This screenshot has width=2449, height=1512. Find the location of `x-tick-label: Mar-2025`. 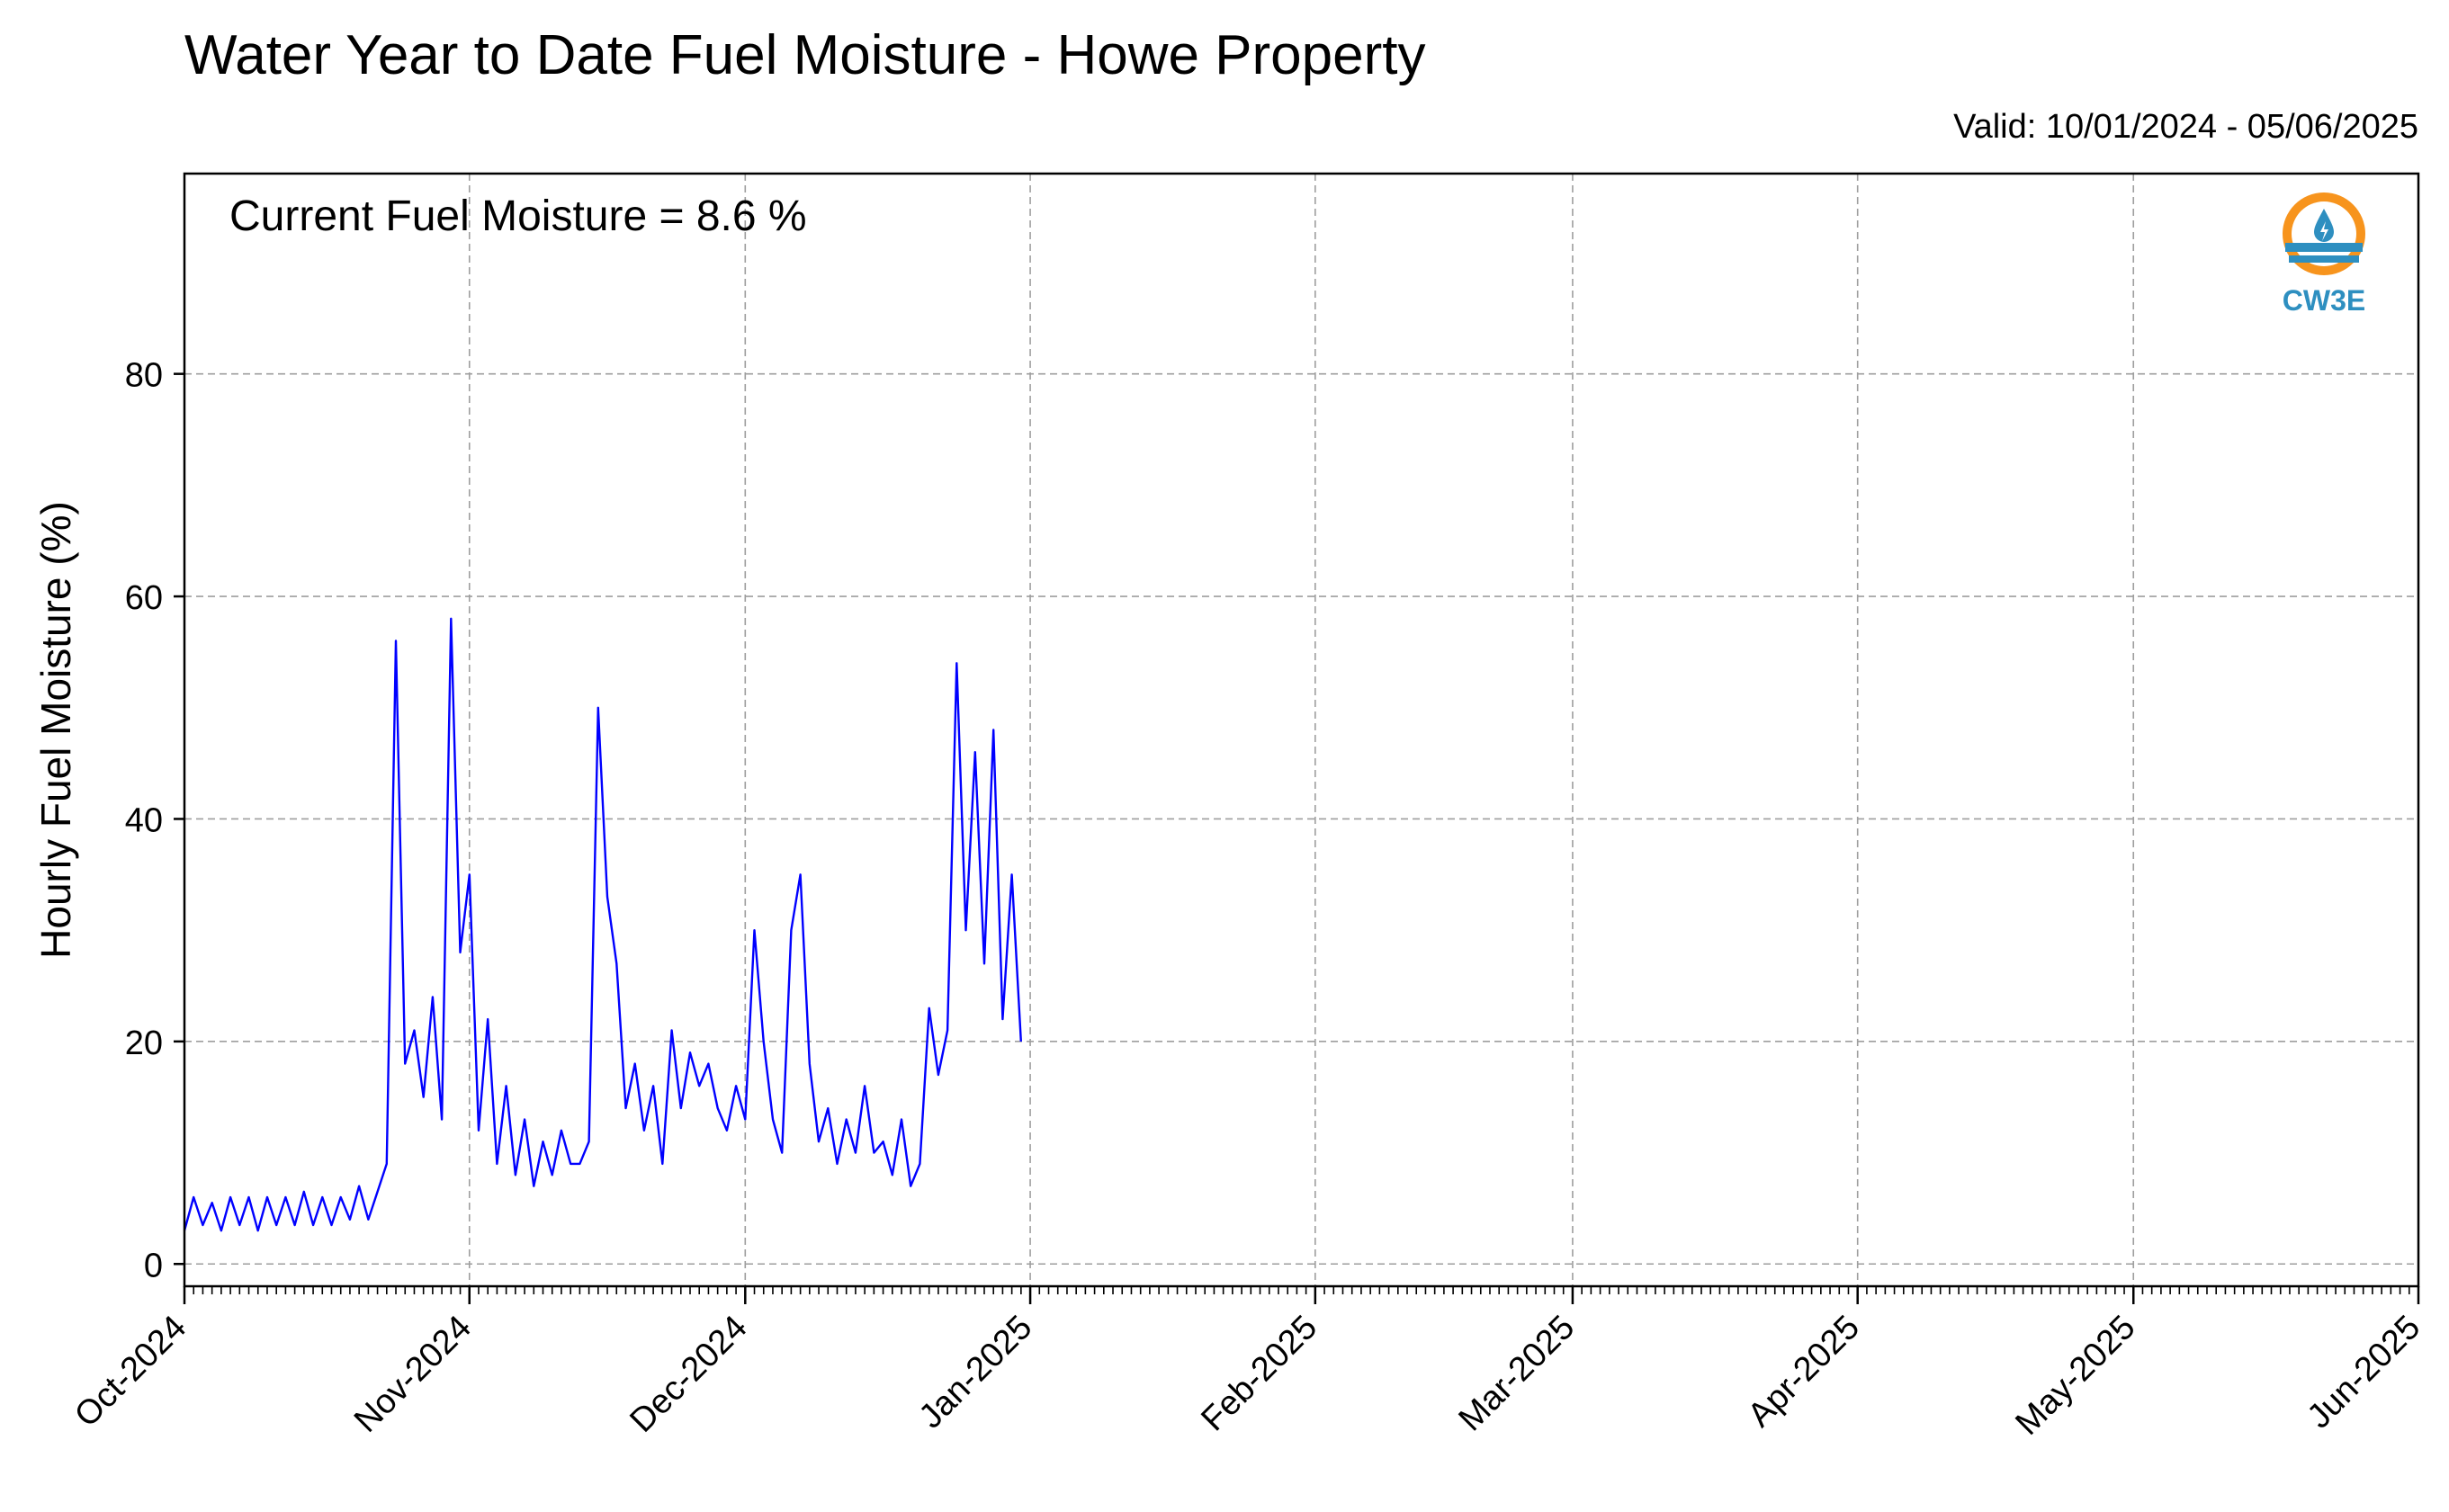

x-tick-label: Mar-2025 is located at coordinates (1517, 1374).